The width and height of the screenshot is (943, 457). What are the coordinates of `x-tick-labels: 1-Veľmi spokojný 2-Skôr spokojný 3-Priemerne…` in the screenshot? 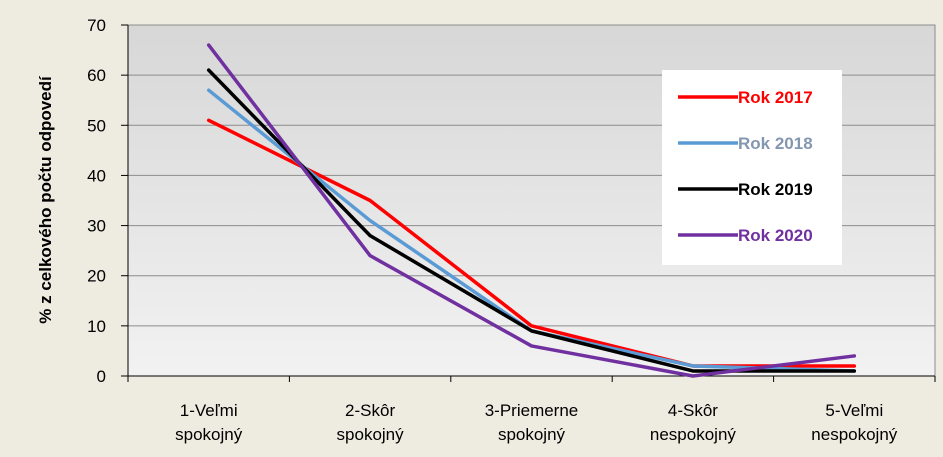 It's located at (536, 422).